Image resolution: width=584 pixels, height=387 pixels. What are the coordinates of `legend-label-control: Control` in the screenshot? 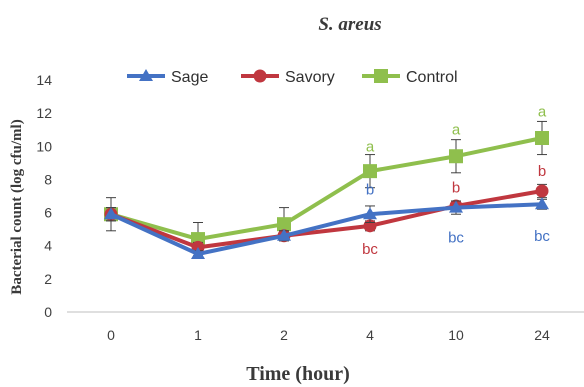 It's located at (432, 77).